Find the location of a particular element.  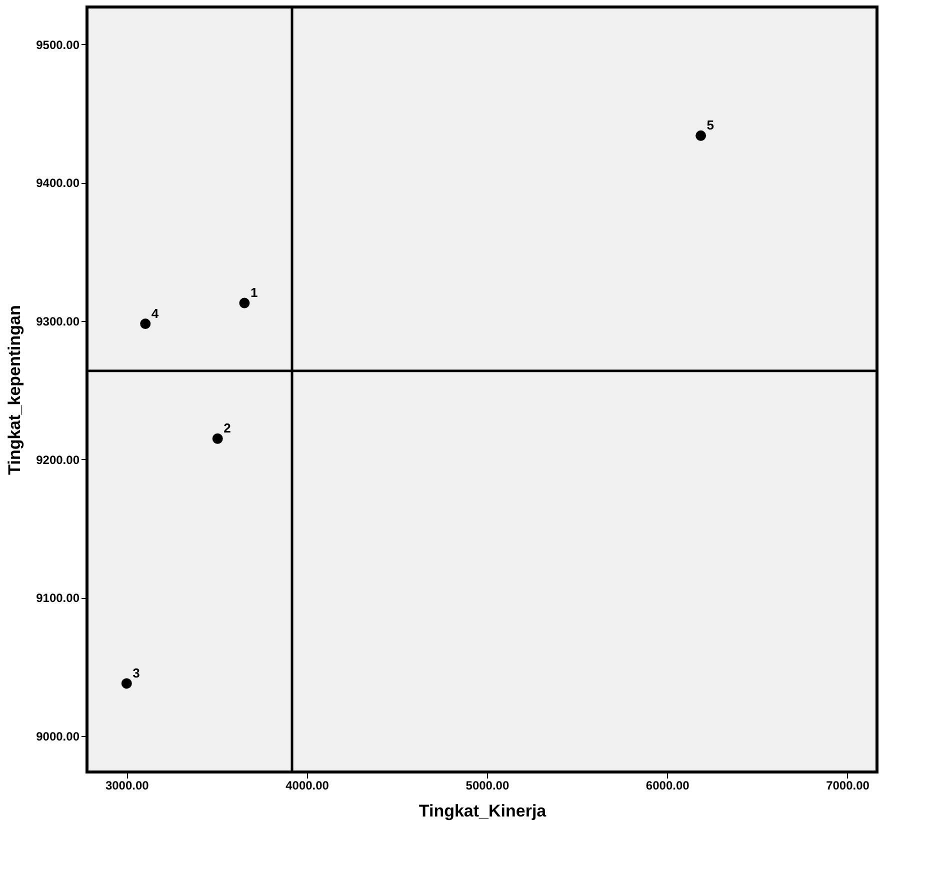

x-tick-label: 4000.00 is located at coordinates (308, 785).